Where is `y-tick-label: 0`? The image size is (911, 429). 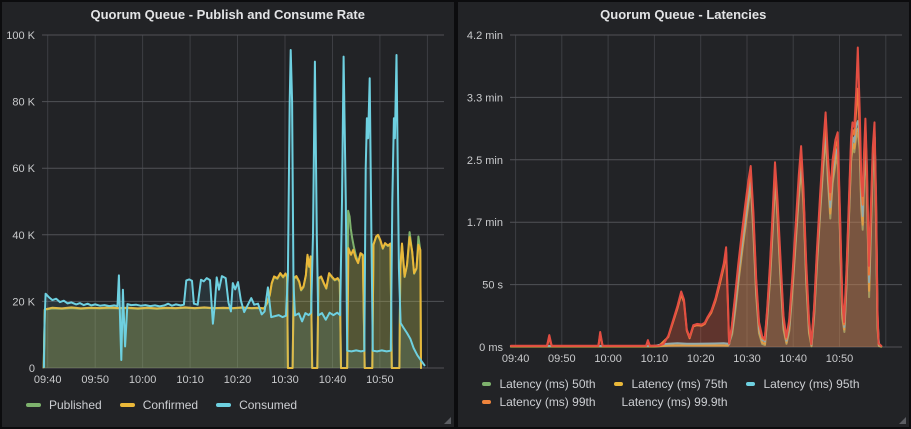 y-tick-label: 0 is located at coordinates (32, 369).